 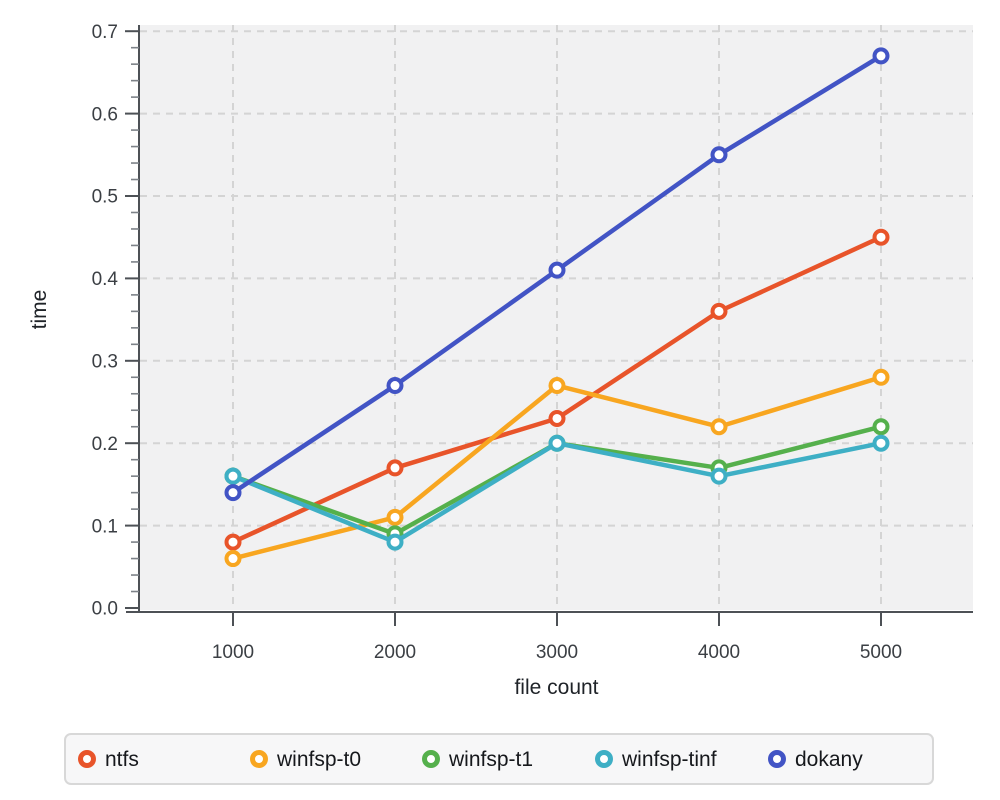 What do you see at coordinates (556, 687) in the screenshot?
I see `x-axis-title: file count` at bounding box center [556, 687].